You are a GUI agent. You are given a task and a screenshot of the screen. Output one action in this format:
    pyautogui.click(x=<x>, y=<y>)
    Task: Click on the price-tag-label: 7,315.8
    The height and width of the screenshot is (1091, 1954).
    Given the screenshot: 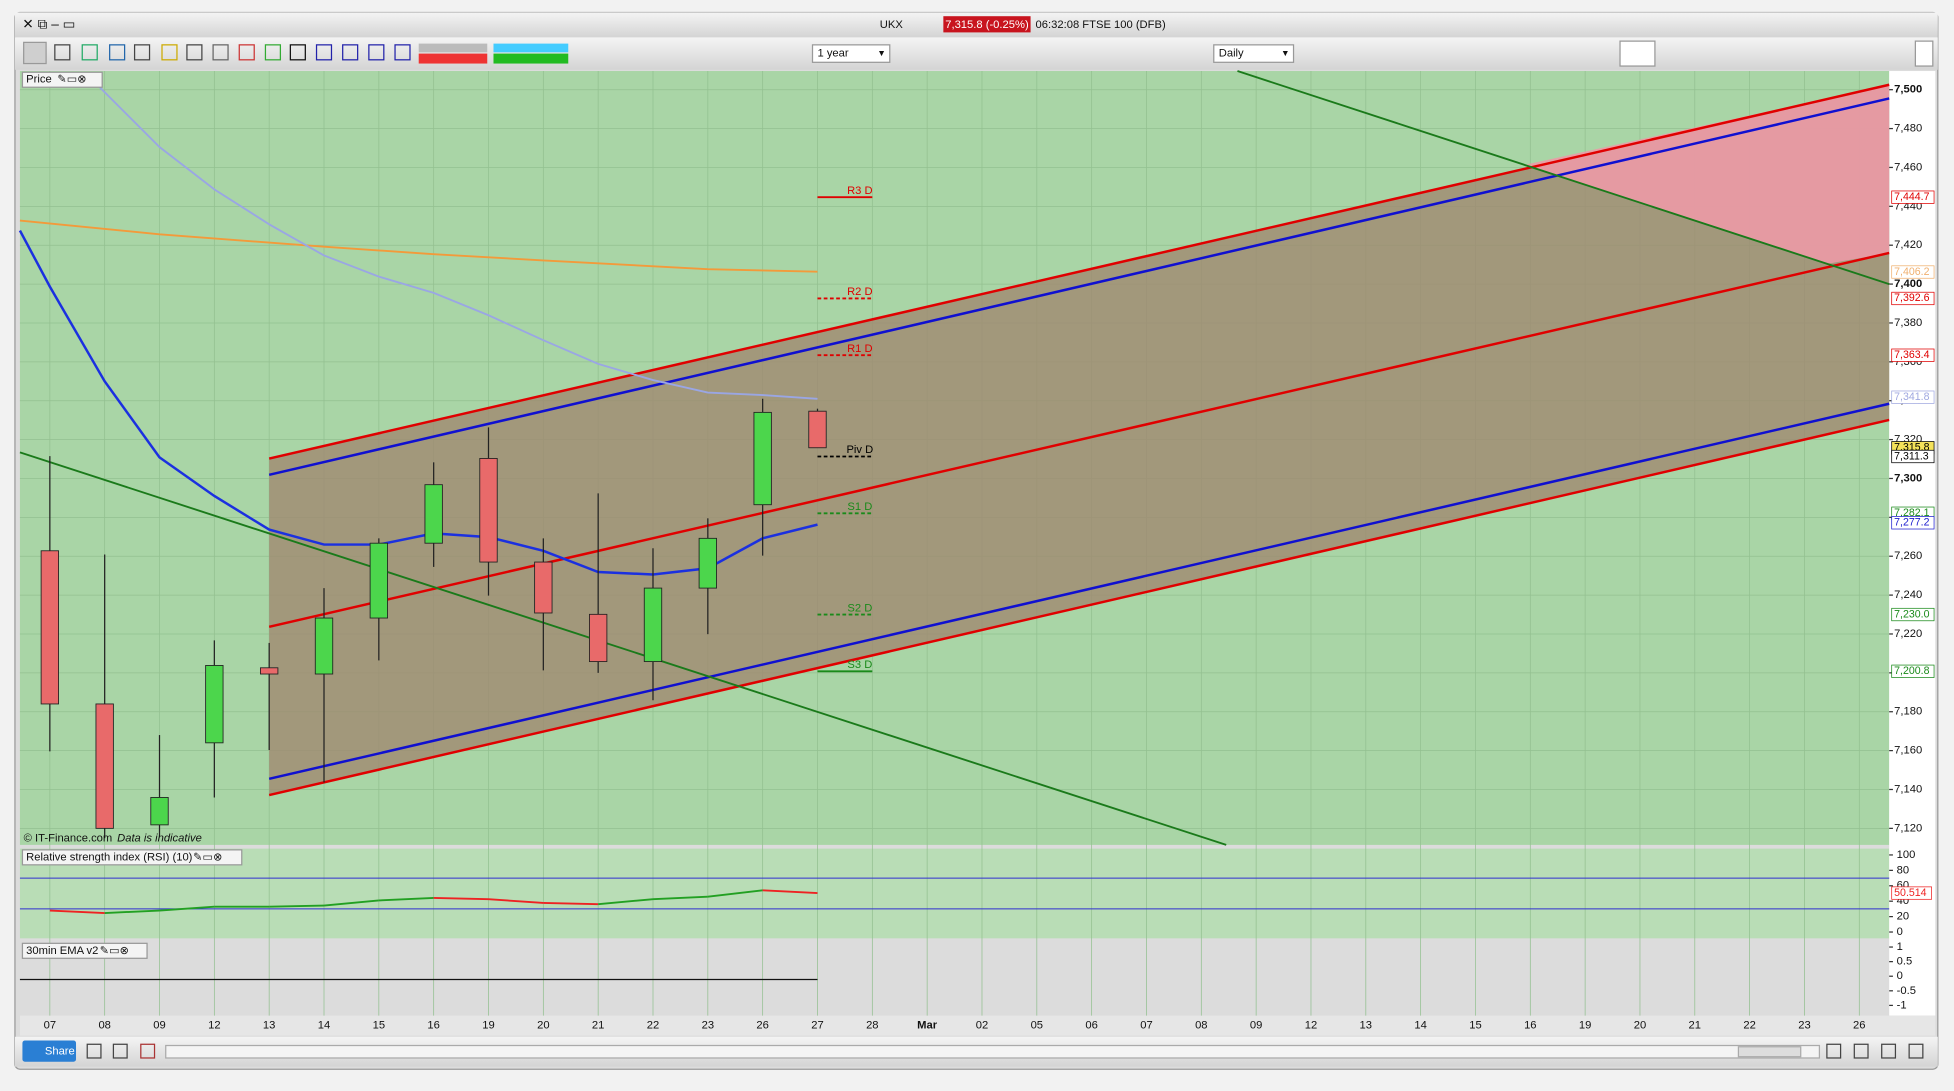 What is the action you would take?
    pyautogui.click(x=1911, y=448)
    